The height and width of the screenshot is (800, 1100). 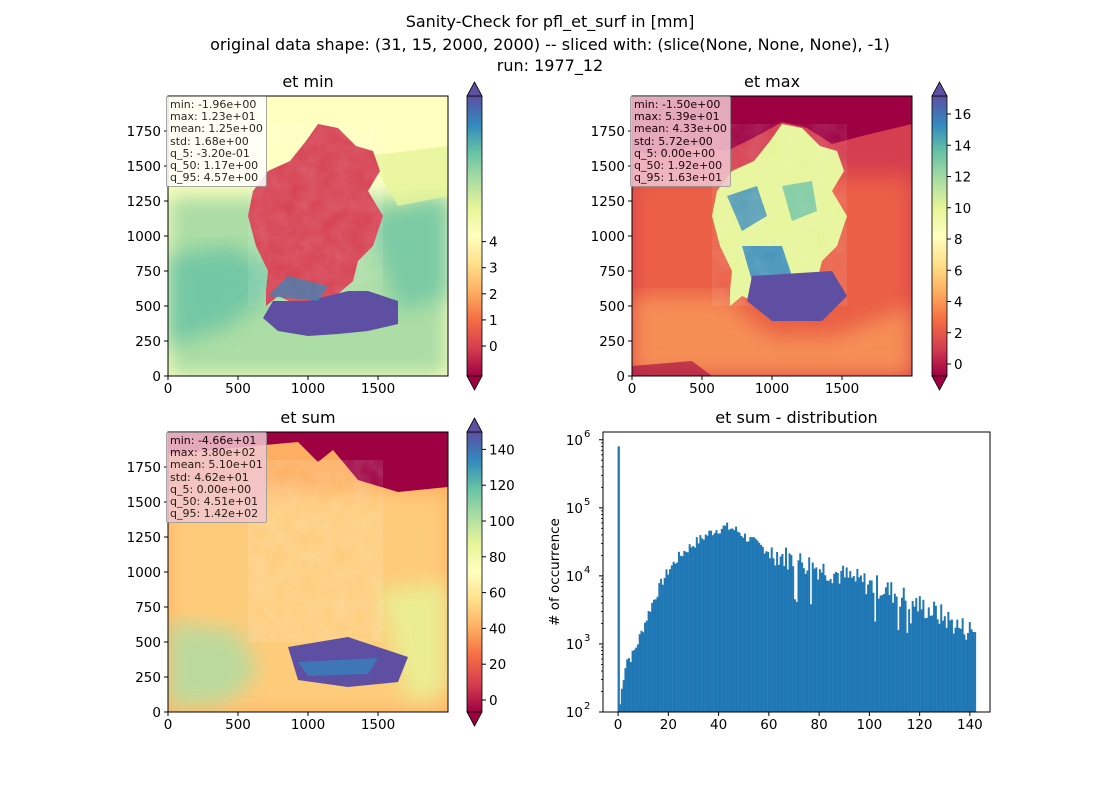 What do you see at coordinates (213, 117) in the screenshot?
I see `stats-line: max: 1.23e+01` at bounding box center [213, 117].